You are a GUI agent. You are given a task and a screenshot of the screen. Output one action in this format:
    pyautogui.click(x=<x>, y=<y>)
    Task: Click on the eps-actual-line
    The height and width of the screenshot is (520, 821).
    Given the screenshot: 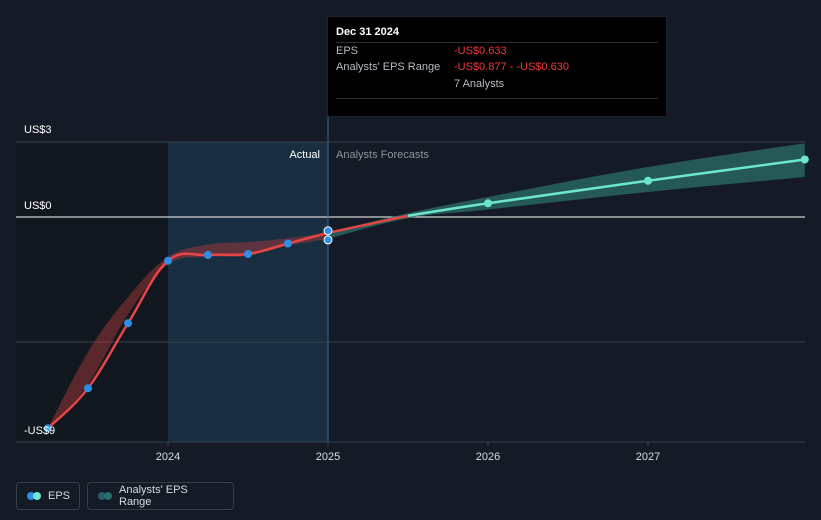 What is the action you would take?
    pyautogui.click(x=188, y=330)
    